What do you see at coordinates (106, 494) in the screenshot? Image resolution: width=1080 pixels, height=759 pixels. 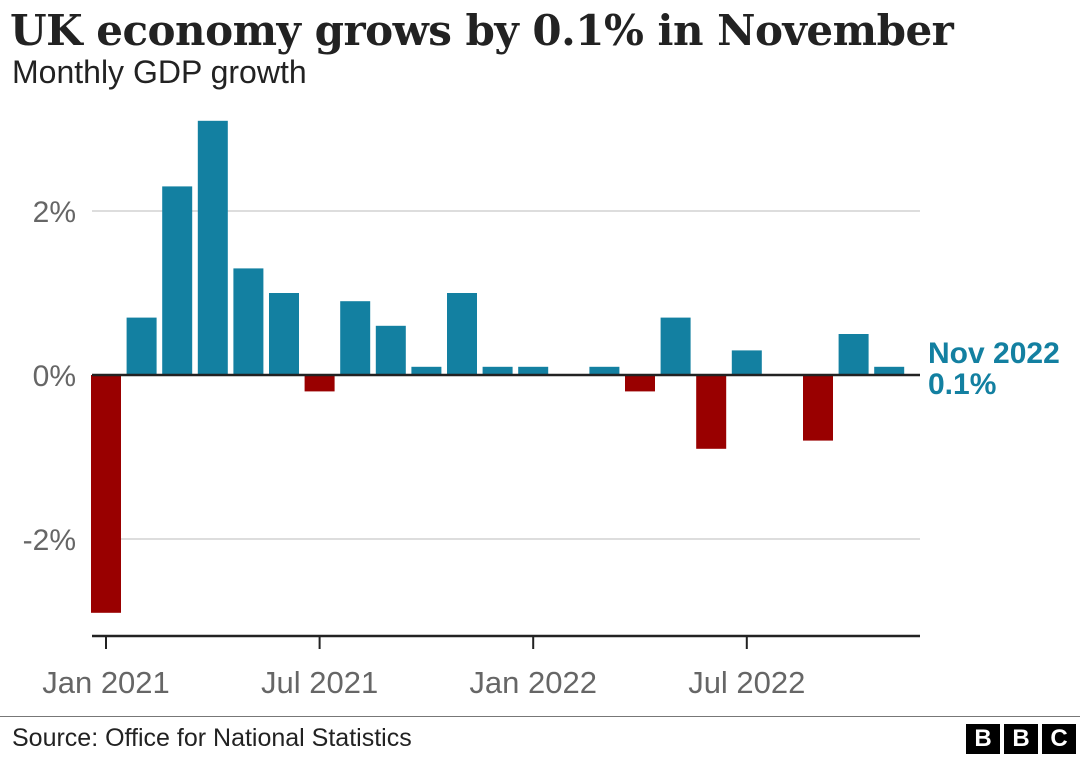 I see `bar-jan-2021` at bounding box center [106, 494].